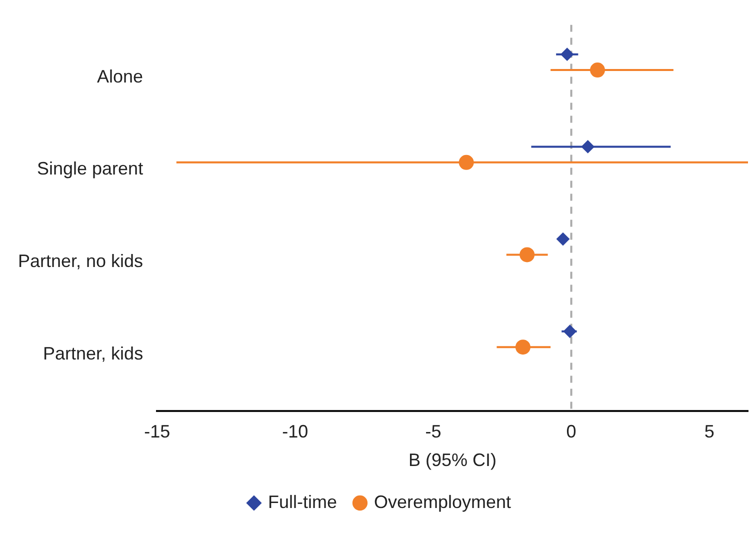 This screenshot has height=552, width=756. What do you see at coordinates (709, 432) in the screenshot?
I see `x-tick-label: 5` at bounding box center [709, 432].